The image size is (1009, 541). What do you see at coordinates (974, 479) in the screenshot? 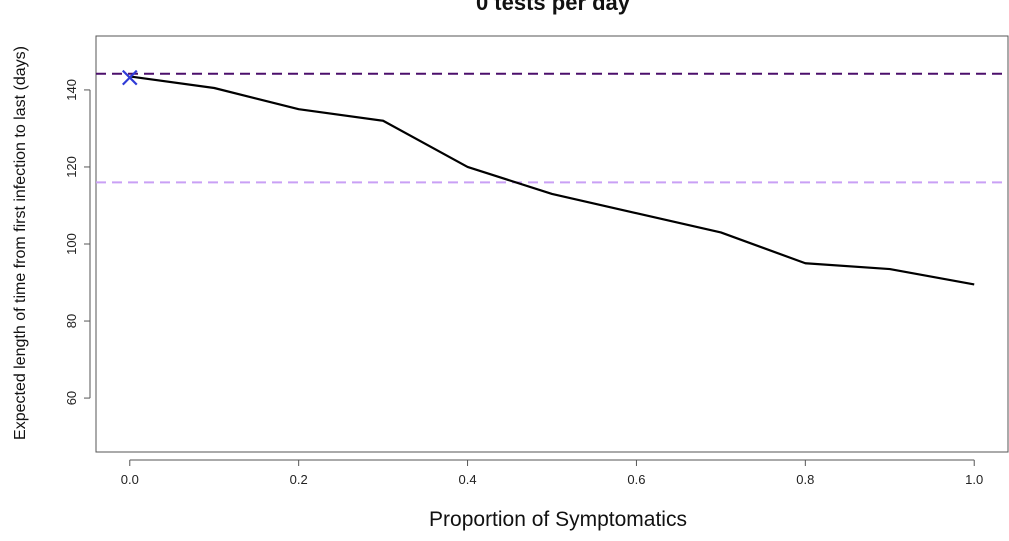
I see `x-tick-label: 1.0` at bounding box center [974, 479].